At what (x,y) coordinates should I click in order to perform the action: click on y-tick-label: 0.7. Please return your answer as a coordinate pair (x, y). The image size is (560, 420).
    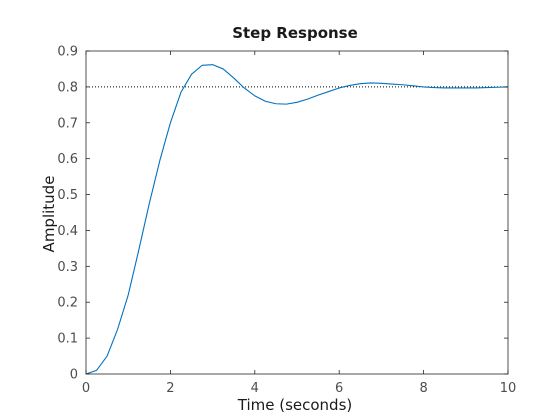
    Looking at the image, I should click on (67, 123).